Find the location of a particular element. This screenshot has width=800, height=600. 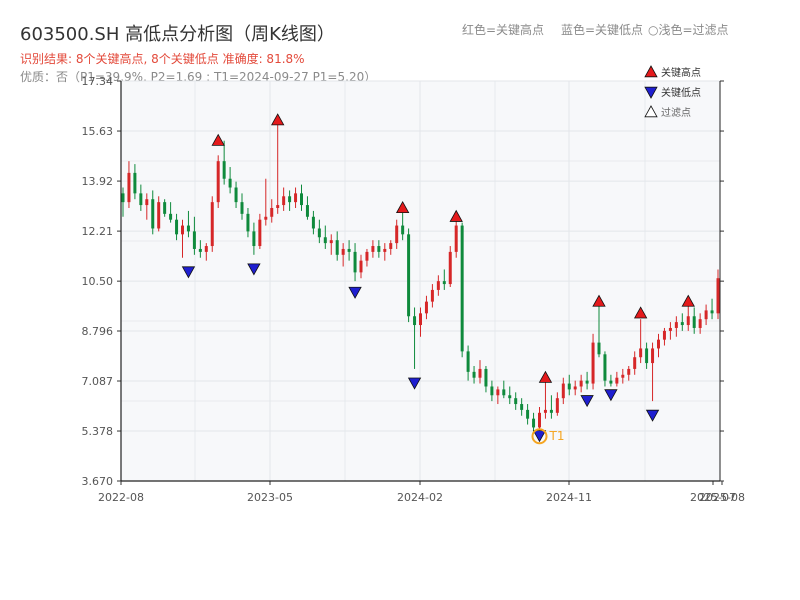

x-tick-label: 2023-05 is located at coordinates (270, 497).